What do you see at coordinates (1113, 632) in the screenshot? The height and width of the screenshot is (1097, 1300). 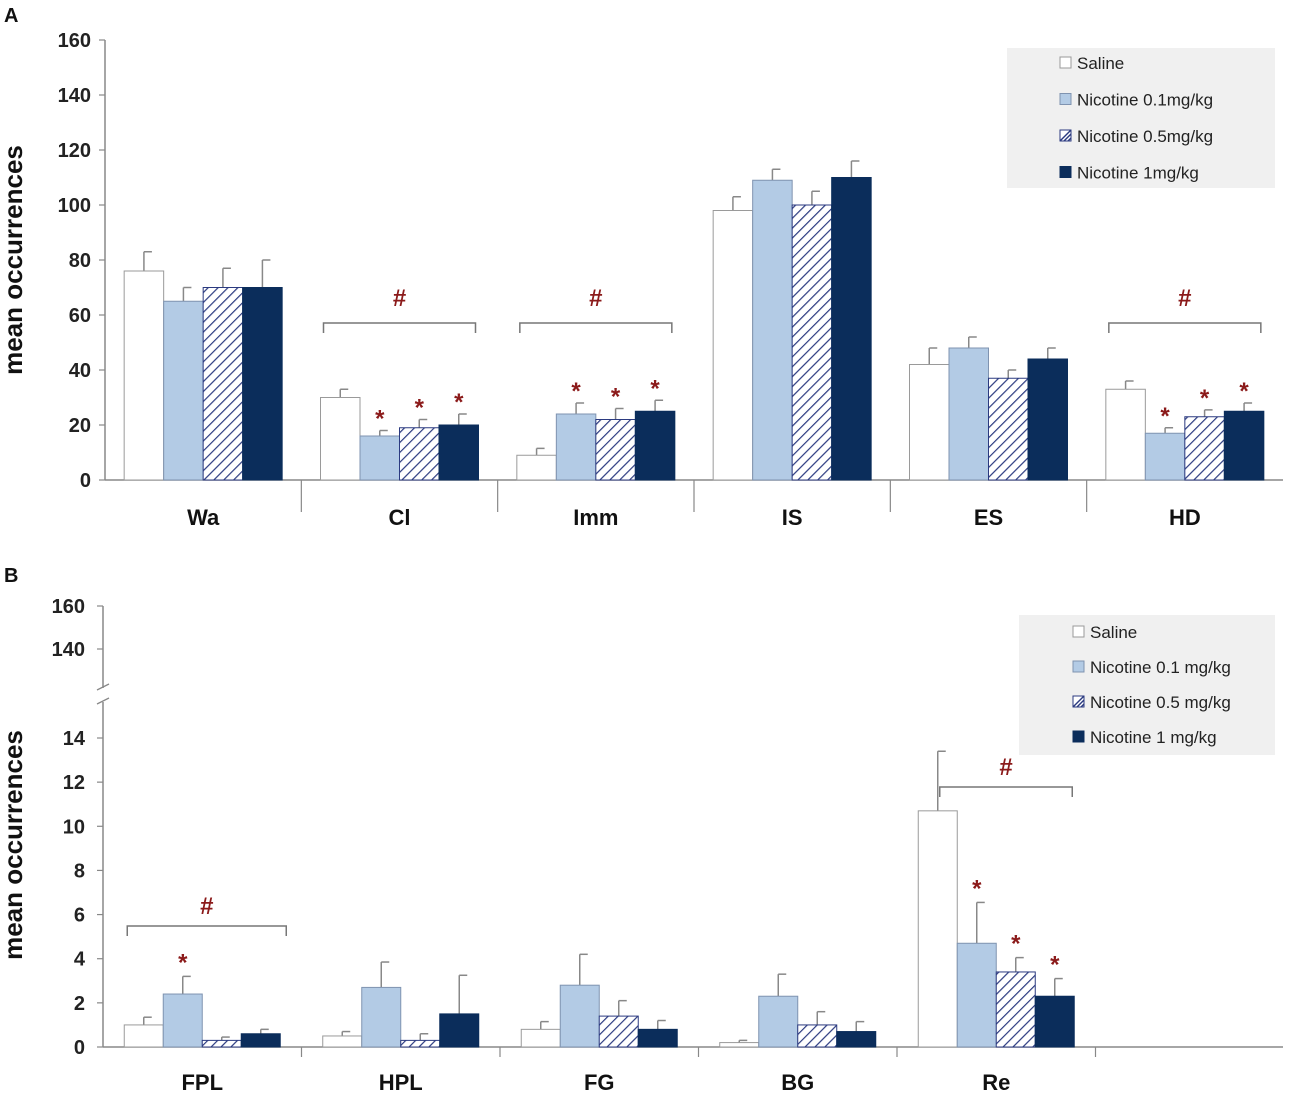 I see `legend-item-label: Saline` at bounding box center [1113, 632].